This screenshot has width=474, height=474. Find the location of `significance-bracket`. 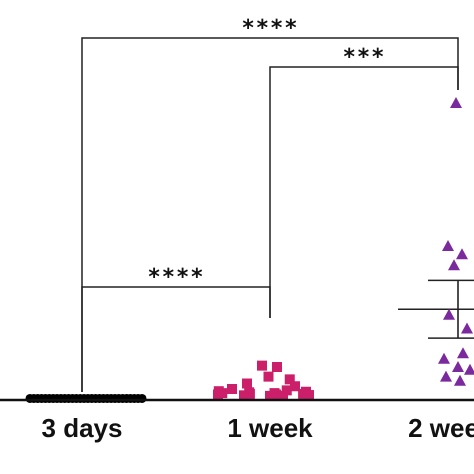

significance-bracket is located at coordinates (176, 339).